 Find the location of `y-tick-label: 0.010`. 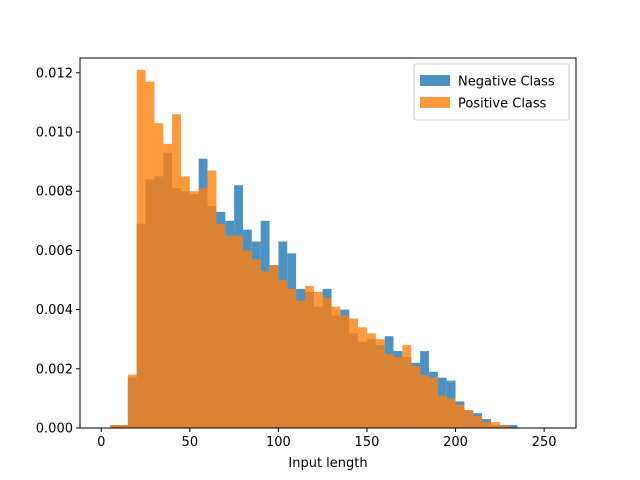

y-tick-label: 0.010 is located at coordinates (54, 133).